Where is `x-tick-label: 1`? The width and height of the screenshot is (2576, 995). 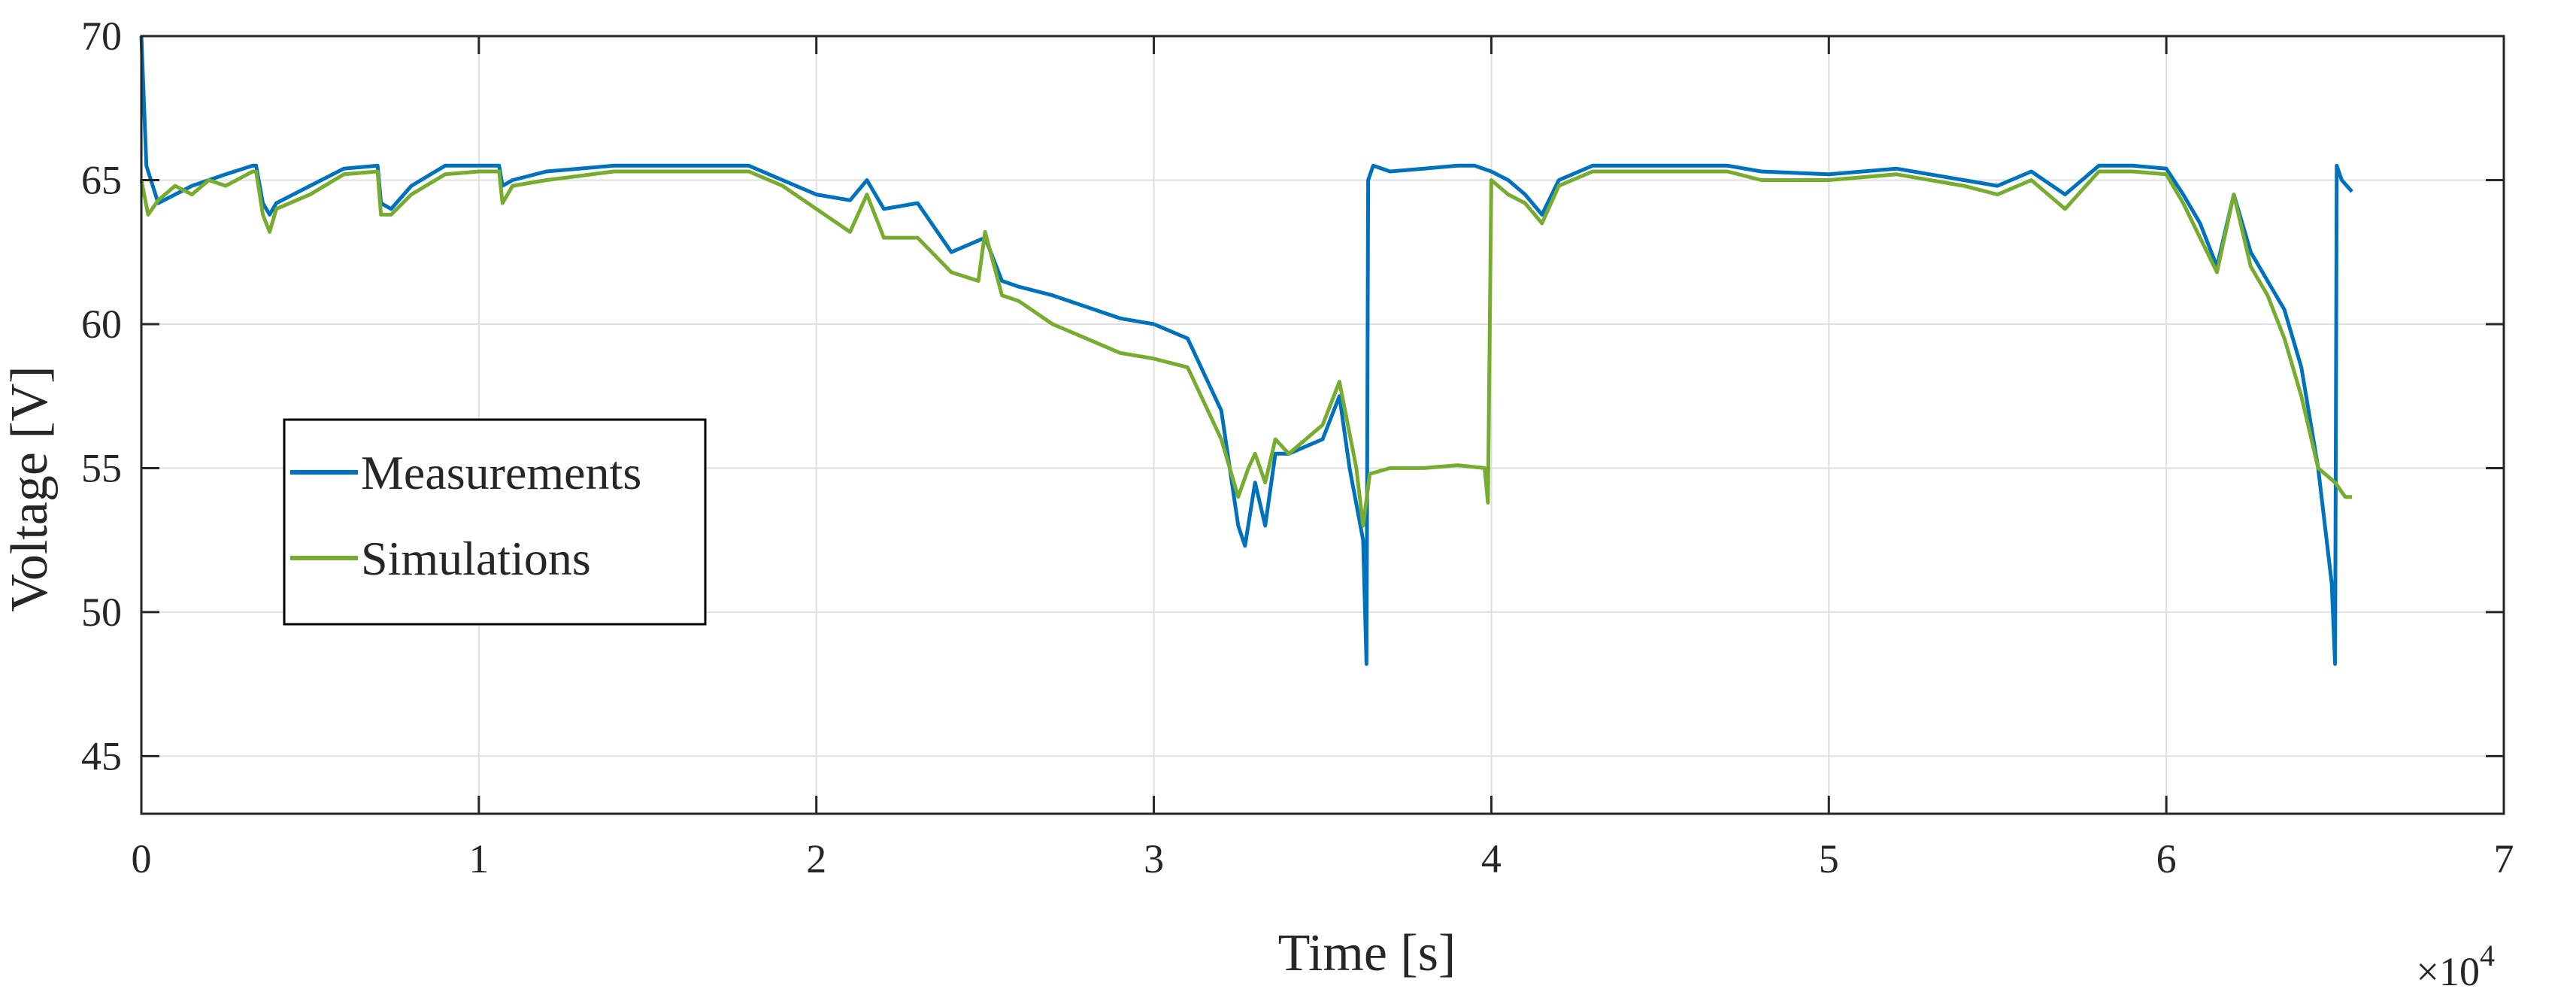 x-tick-label: 1 is located at coordinates (478, 858).